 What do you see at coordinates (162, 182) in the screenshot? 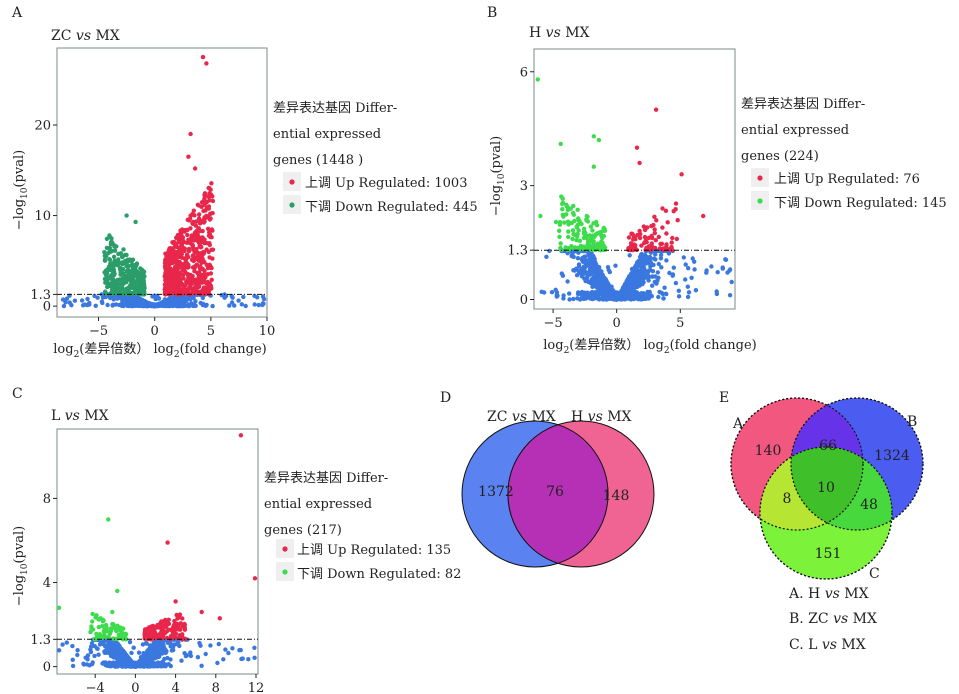
I see `plot-area-a` at bounding box center [162, 182].